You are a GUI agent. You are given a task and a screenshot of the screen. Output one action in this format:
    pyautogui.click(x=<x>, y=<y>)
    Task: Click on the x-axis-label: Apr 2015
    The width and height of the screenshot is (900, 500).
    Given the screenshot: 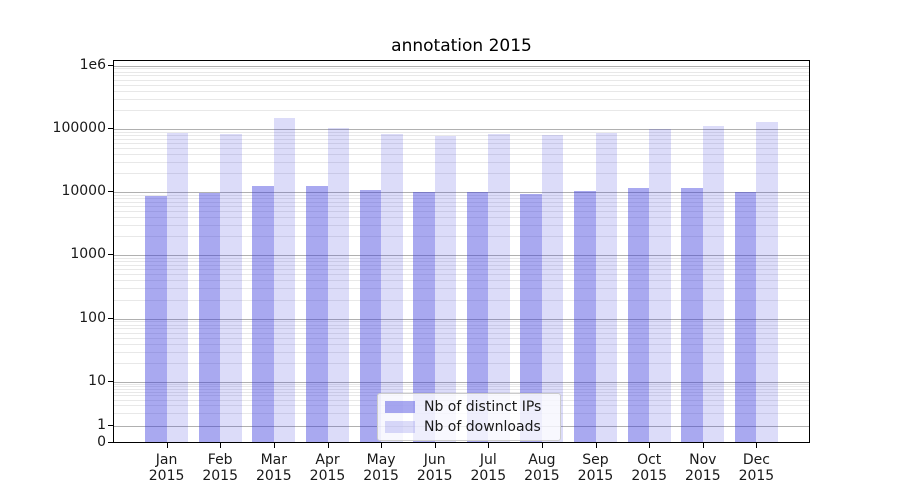 What is the action you would take?
    pyautogui.click(x=327, y=468)
    